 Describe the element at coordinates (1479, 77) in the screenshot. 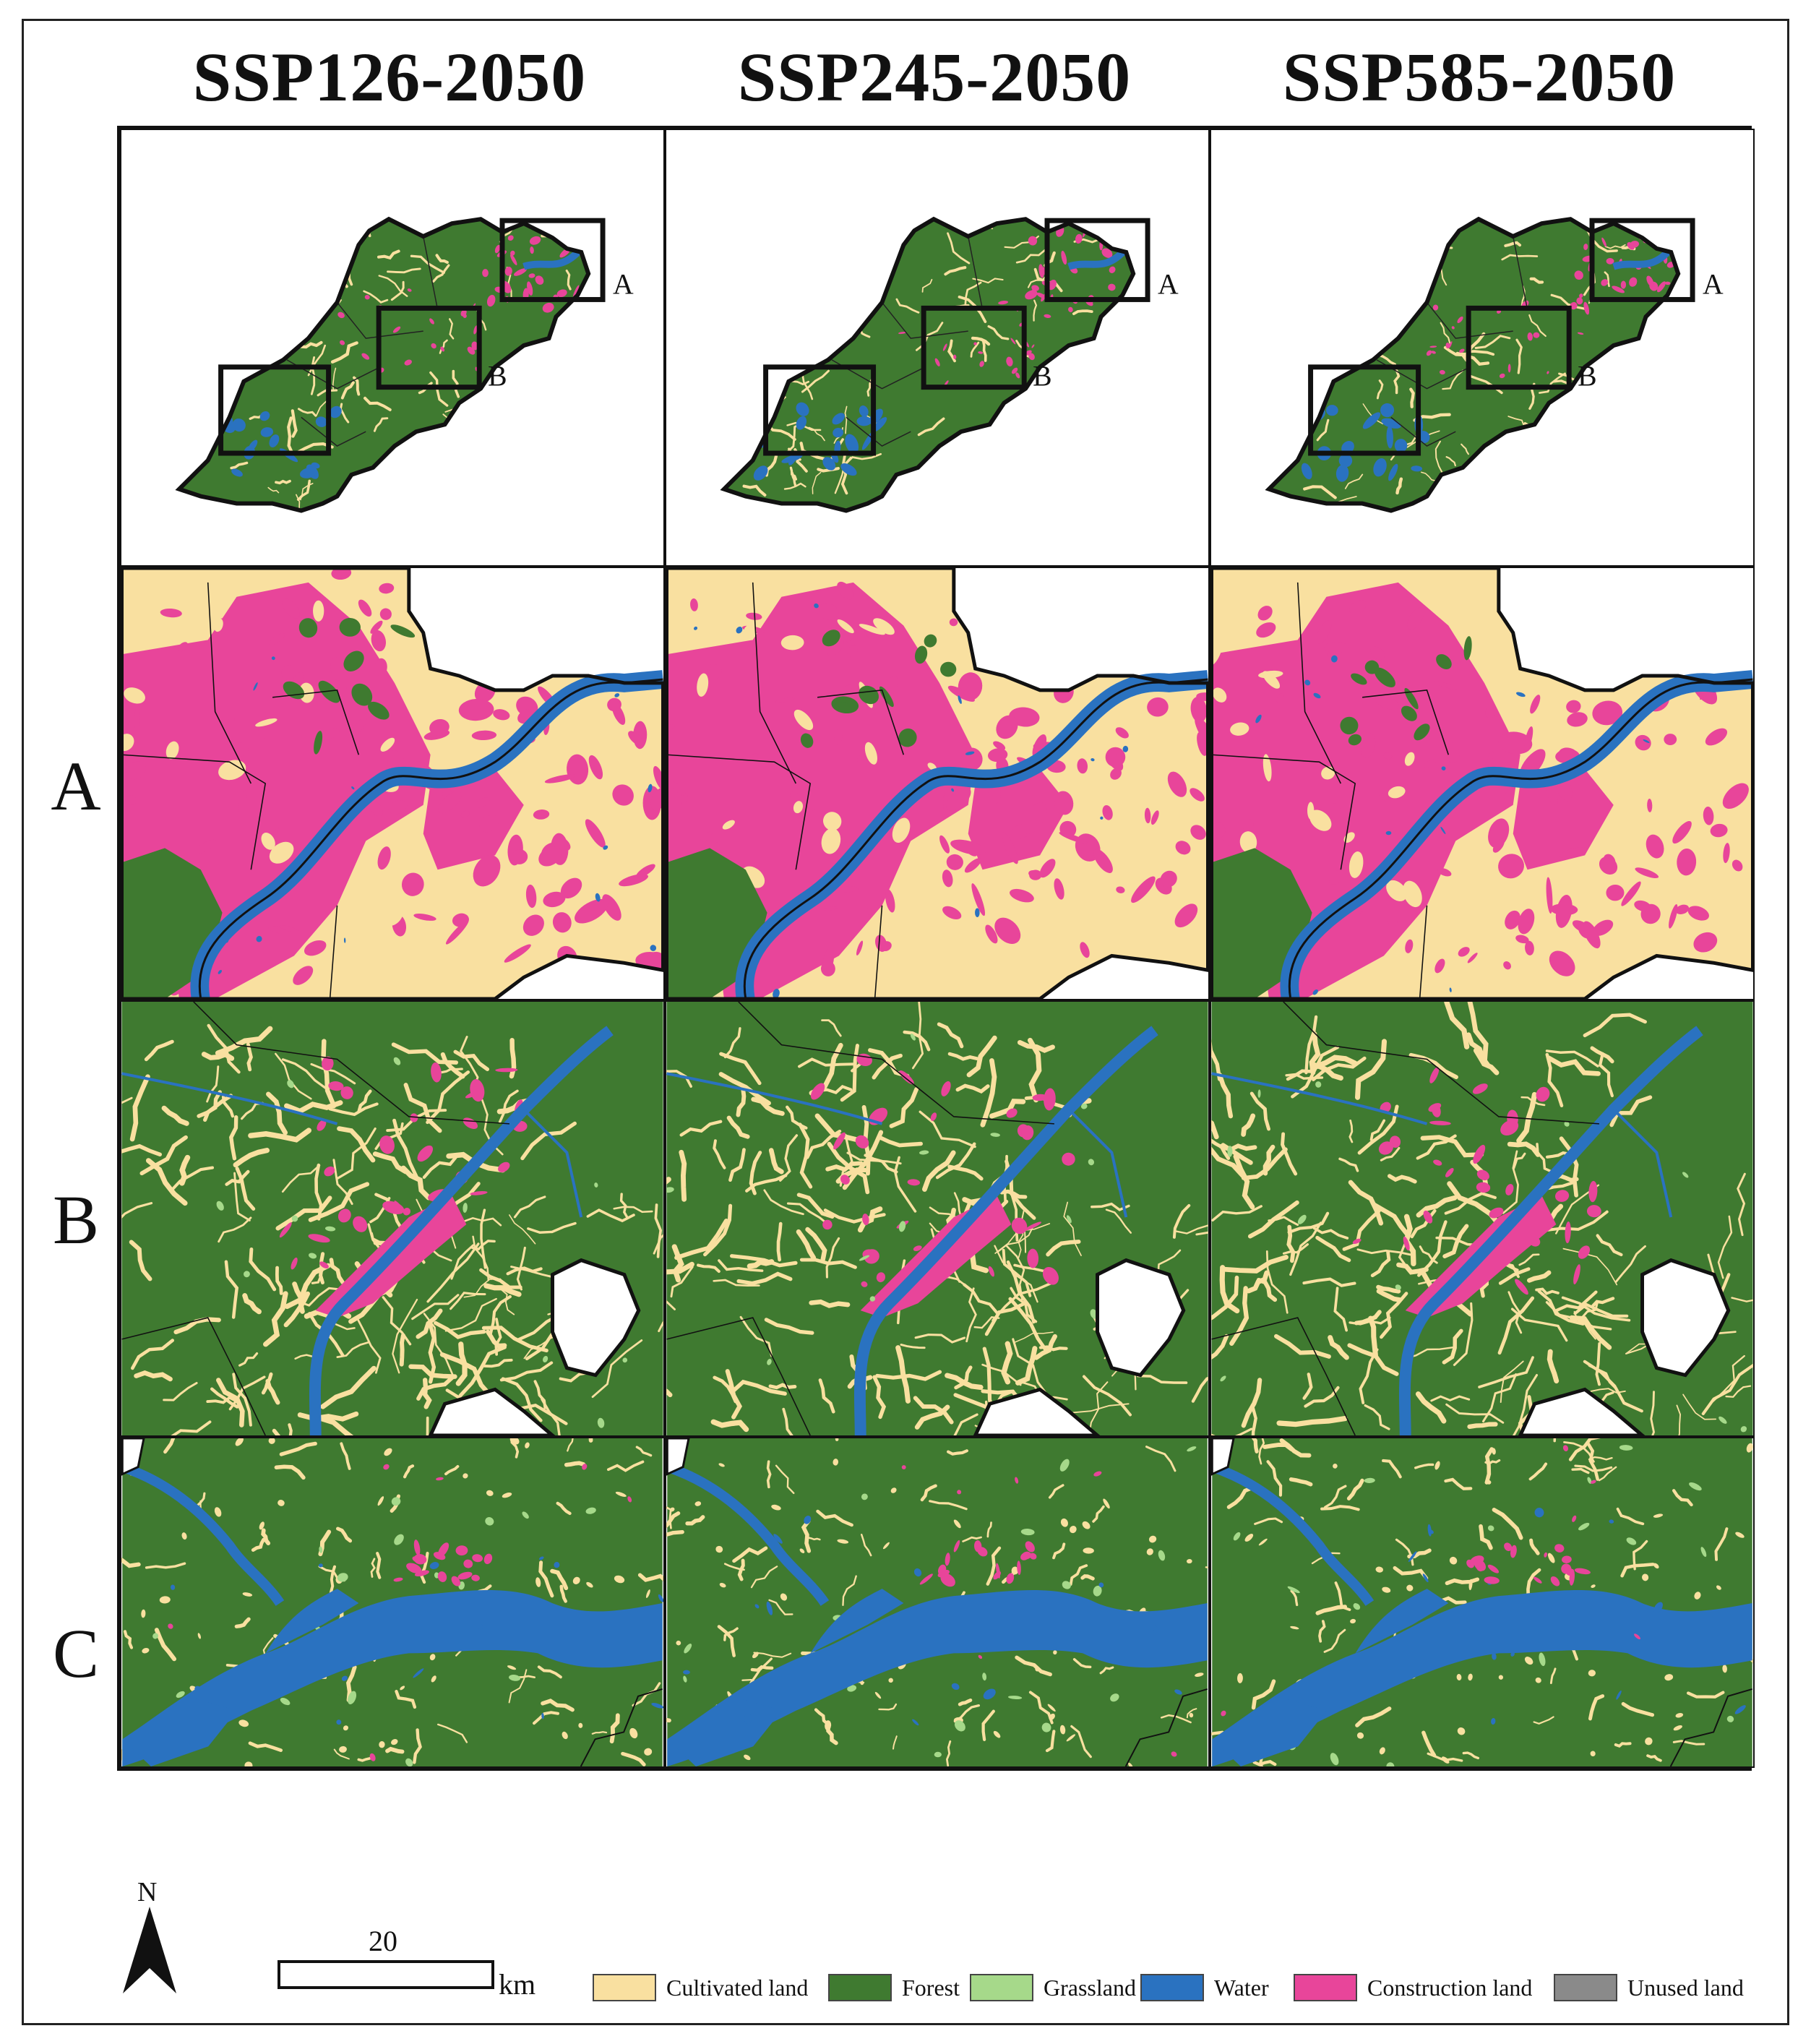

I see `column-title-ssp585: SSP585-2050` at that location.